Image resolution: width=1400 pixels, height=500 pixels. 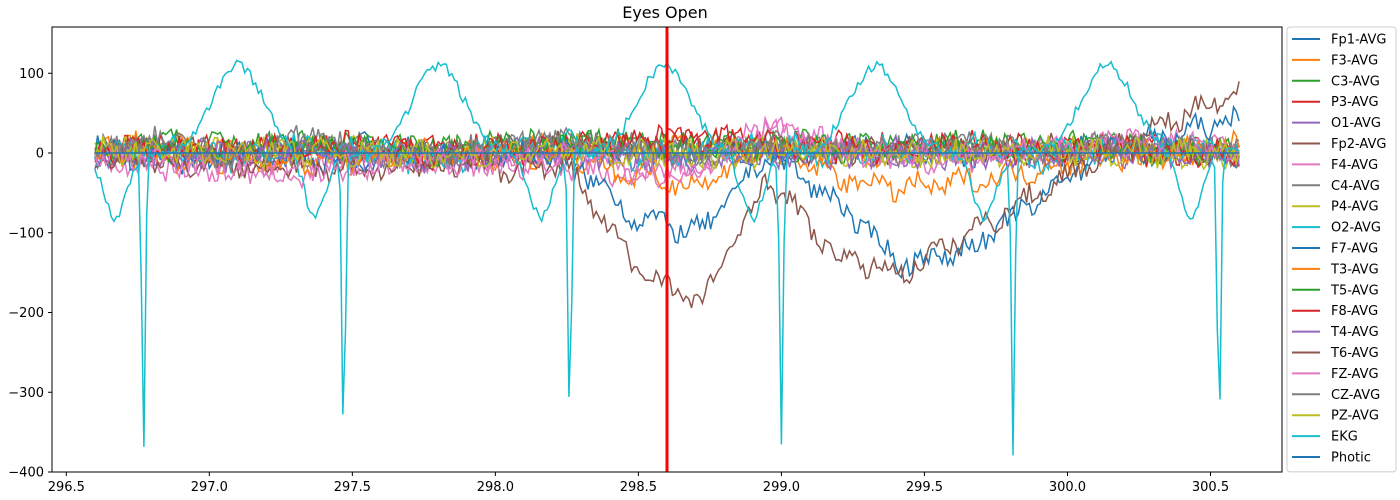 What do you see at coordinates (1354, 165) in the screenshot?
I see `legend-label: F4-AVG` at bounding box center [1354, 165].